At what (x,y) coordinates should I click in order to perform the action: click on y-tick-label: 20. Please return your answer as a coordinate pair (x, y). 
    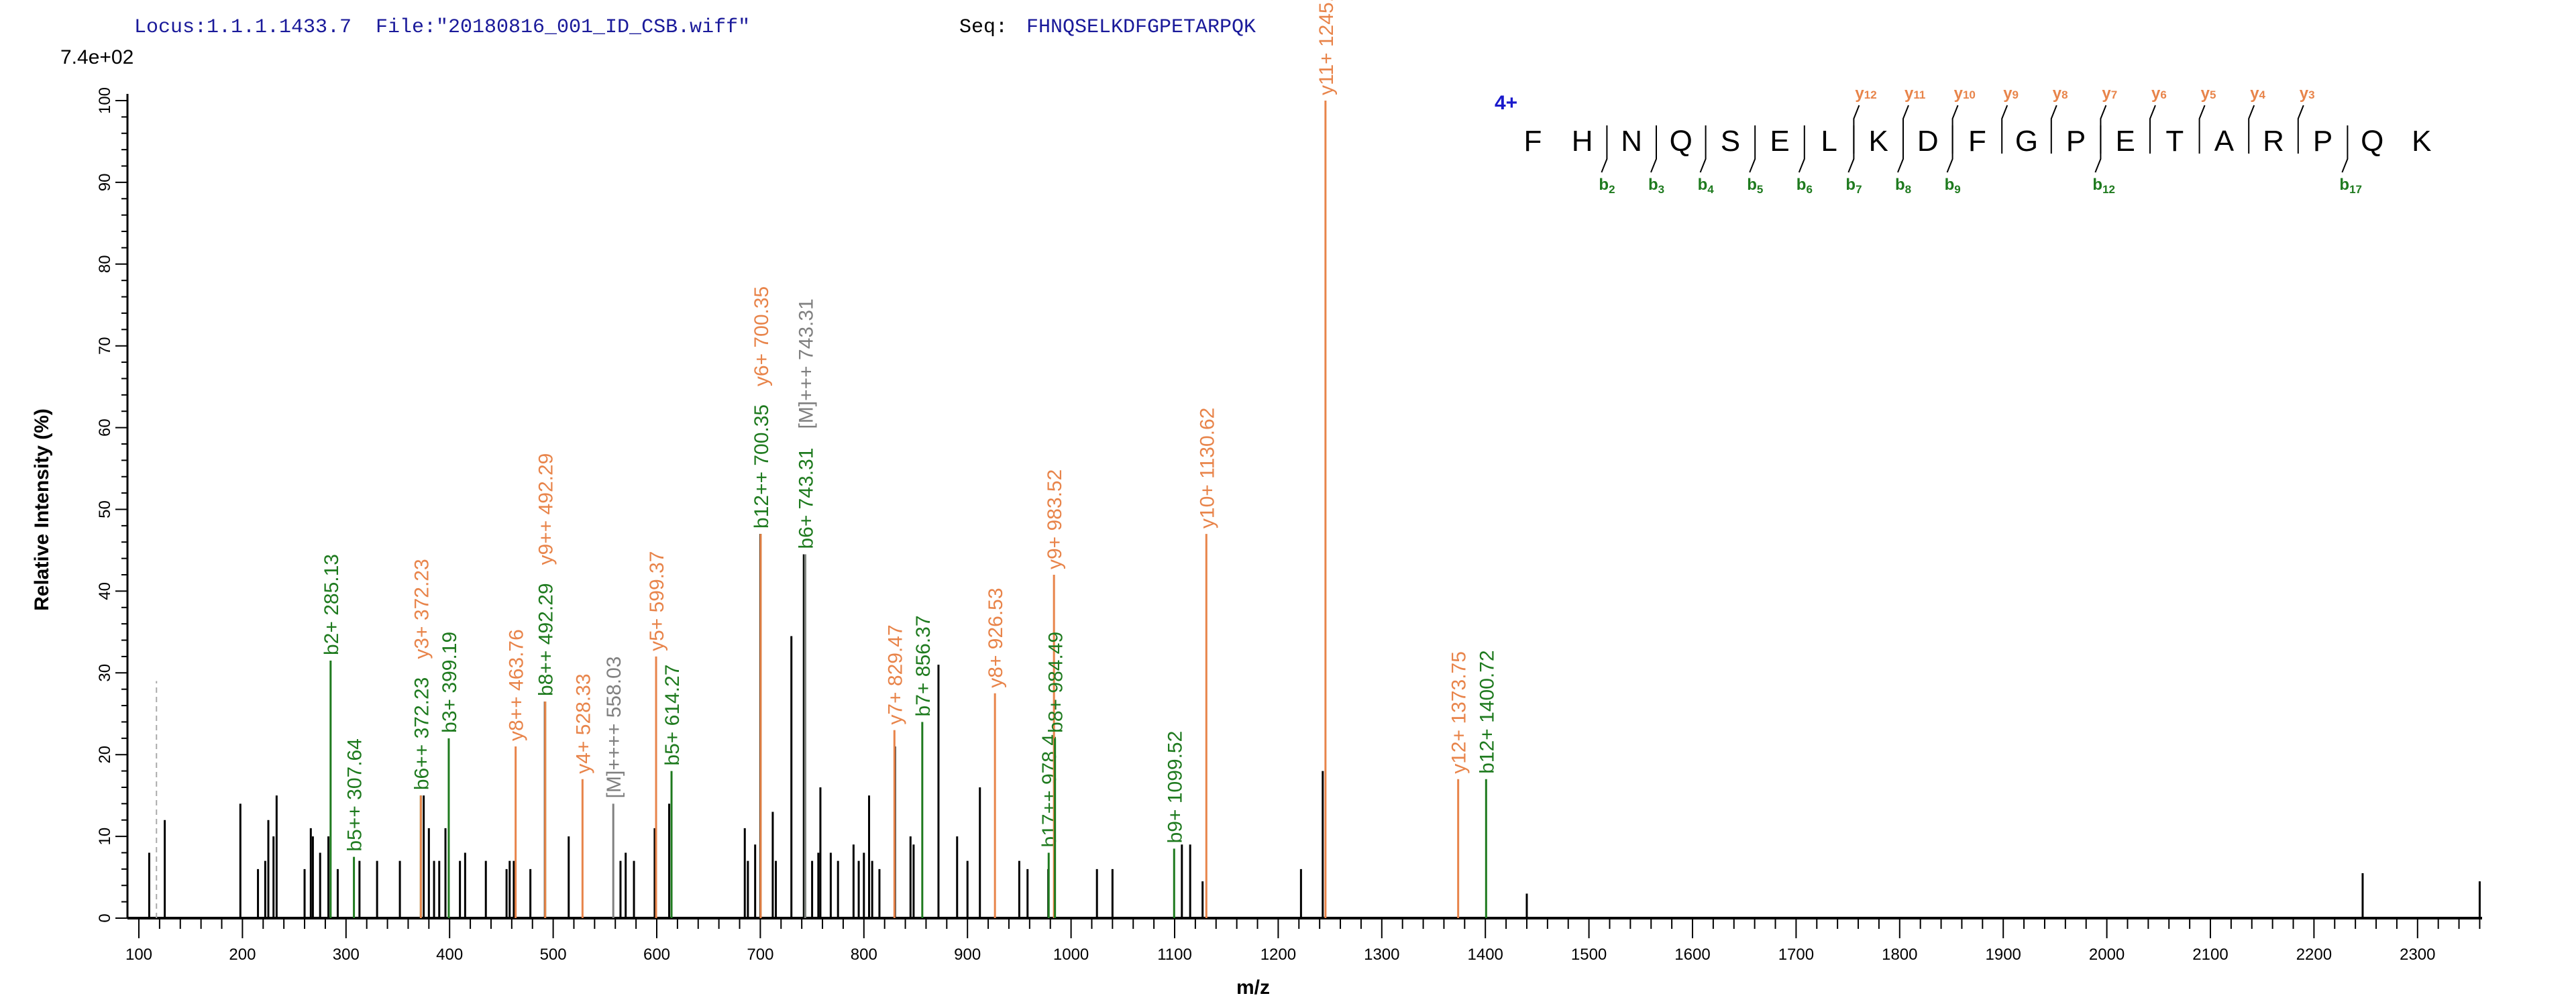
    Looking at the image, I should click on (105, 755).